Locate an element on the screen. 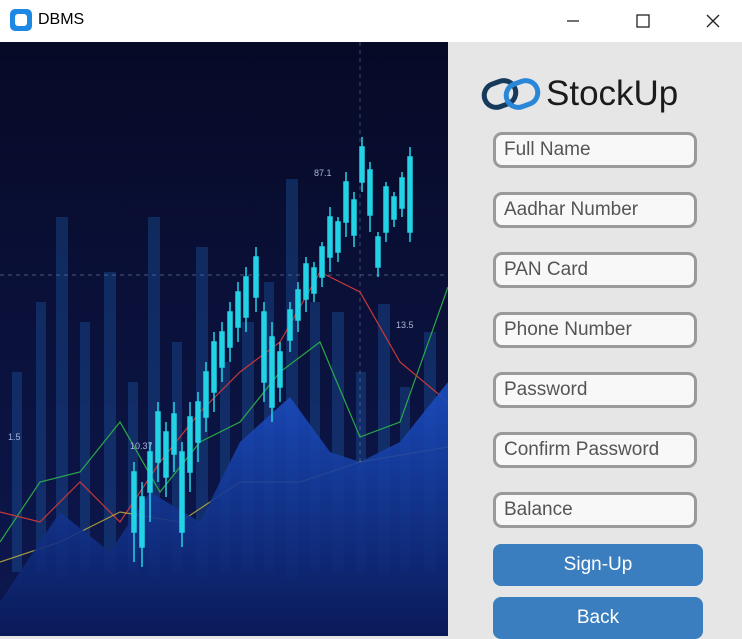 This screenshot has height=639, width=742. minimize-icon is located at coordinates (573, 21).